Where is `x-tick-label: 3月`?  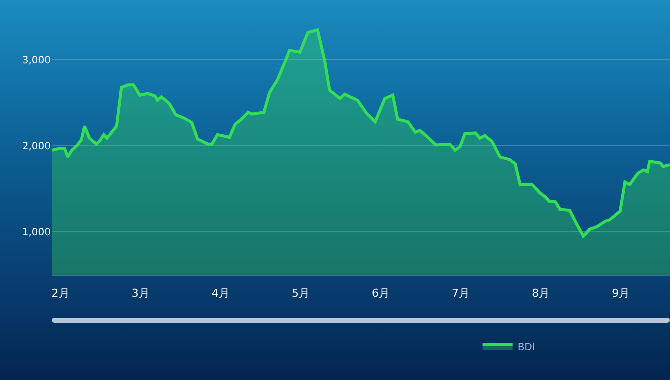 x-tick-label: 3月 is located at coordinates (141, 293).